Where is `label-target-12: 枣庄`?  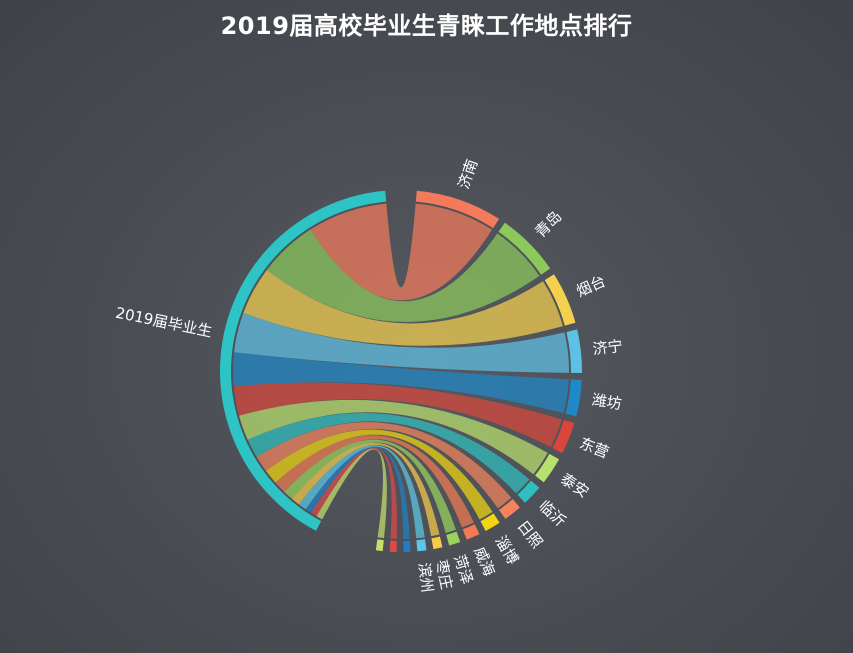
label-target-12: 枣庄 is located at coordinates (444, 574).